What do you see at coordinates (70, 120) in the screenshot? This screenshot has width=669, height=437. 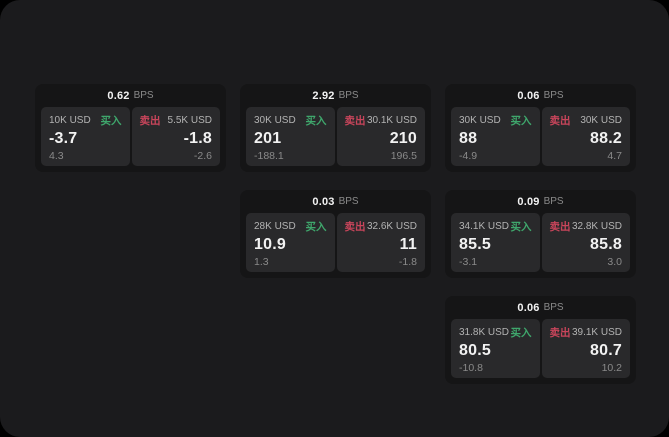 I see `buy-size: 10K USD` at bounding box center [70, 120].